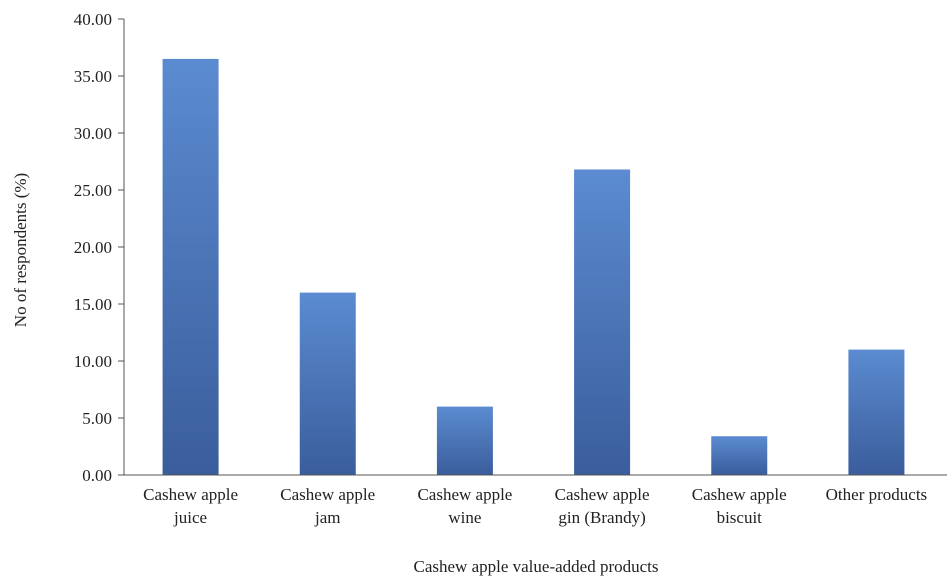 This screenshot has width=951, height=582. Describe the element at coordinates (190, 517) in the screenshot. I see `x-tick-label-line: juice` at that location.